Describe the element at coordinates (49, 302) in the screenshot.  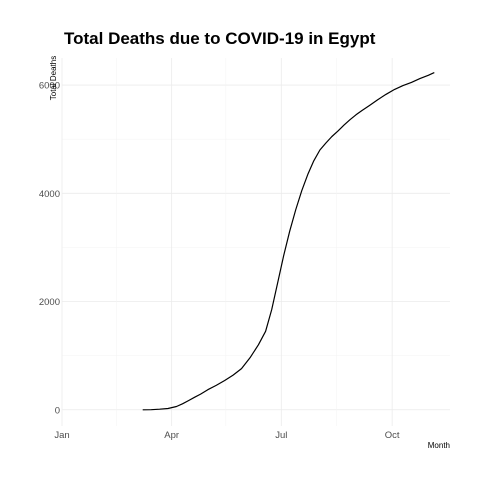
I see `y-tick-label: 2000` at that location.